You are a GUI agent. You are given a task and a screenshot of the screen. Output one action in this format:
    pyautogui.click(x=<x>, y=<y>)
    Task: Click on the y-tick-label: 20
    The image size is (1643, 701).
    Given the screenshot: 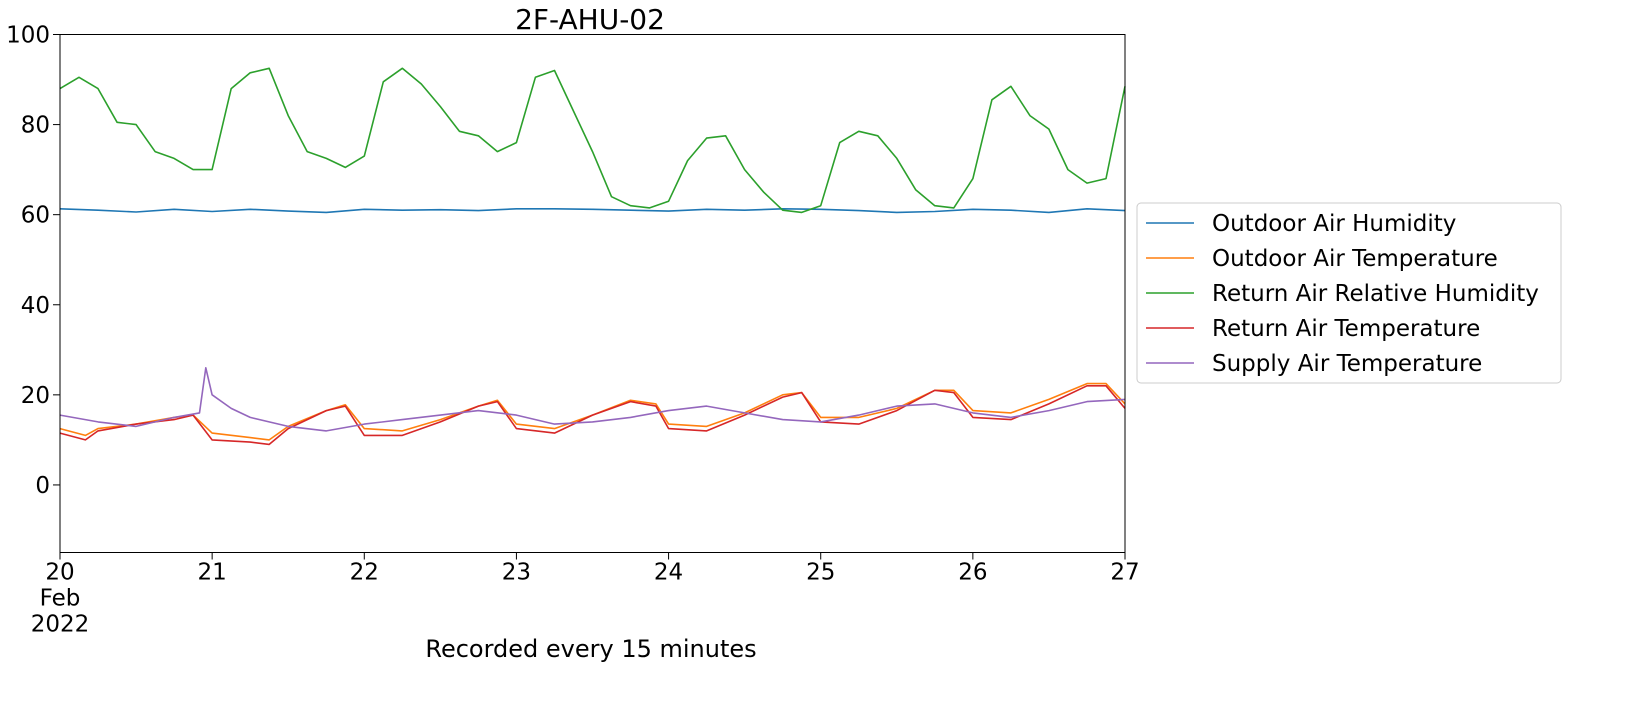 What is the action you would take?
    pyautogui.click(x=35, y=396)
    